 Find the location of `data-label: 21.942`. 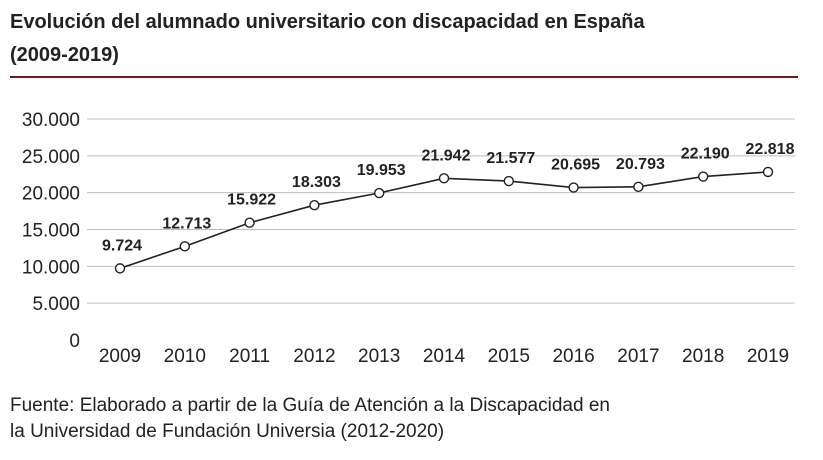

data-label: 21.942 is located at coordinates (446, 155).